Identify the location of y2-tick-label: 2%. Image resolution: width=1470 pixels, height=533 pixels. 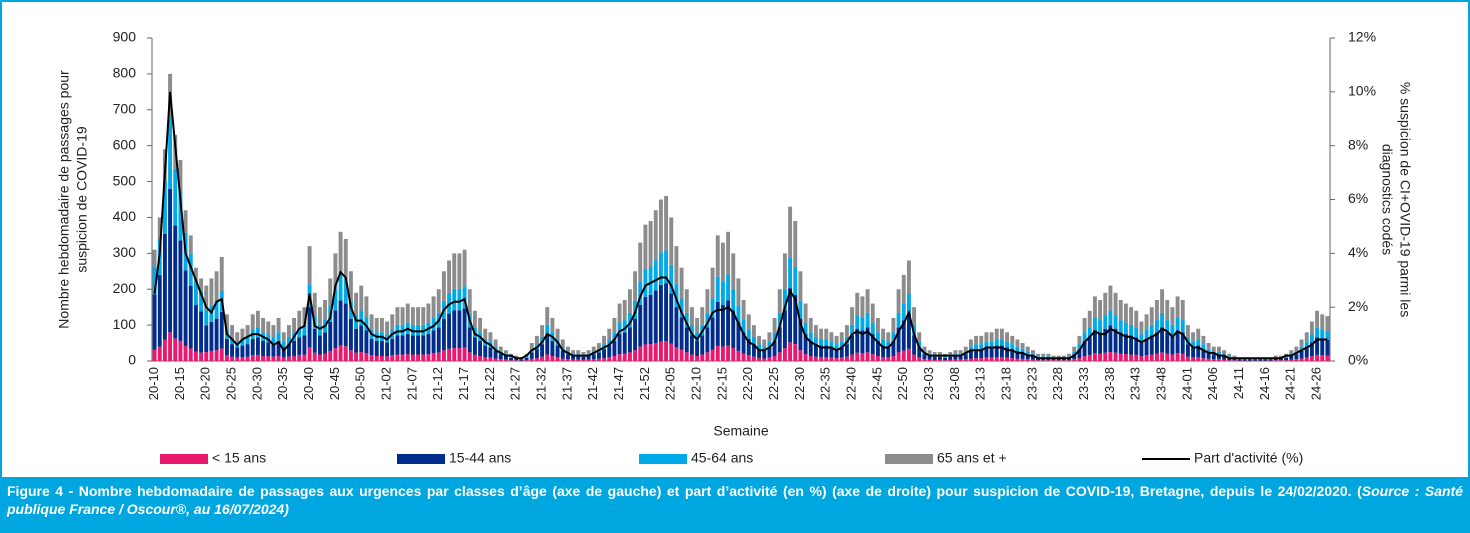
(1358, 306).